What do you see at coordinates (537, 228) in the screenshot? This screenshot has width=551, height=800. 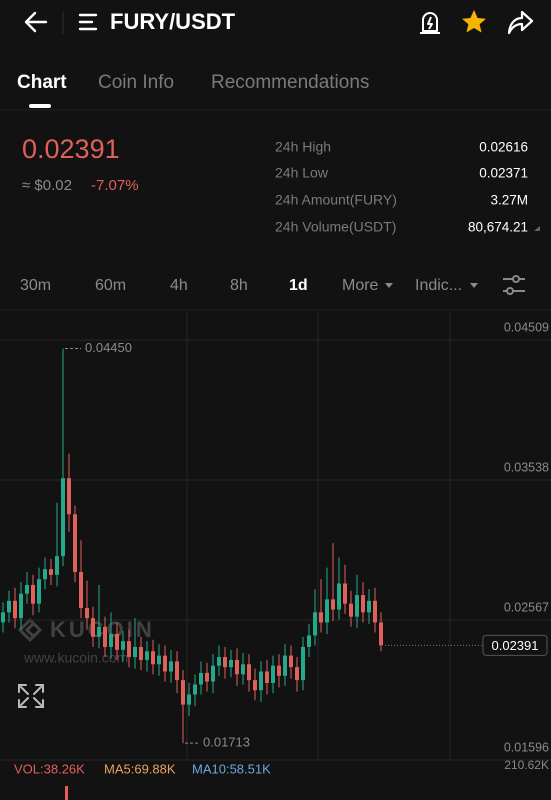 I see `volume-toggle` at bounding box center [537, 228].